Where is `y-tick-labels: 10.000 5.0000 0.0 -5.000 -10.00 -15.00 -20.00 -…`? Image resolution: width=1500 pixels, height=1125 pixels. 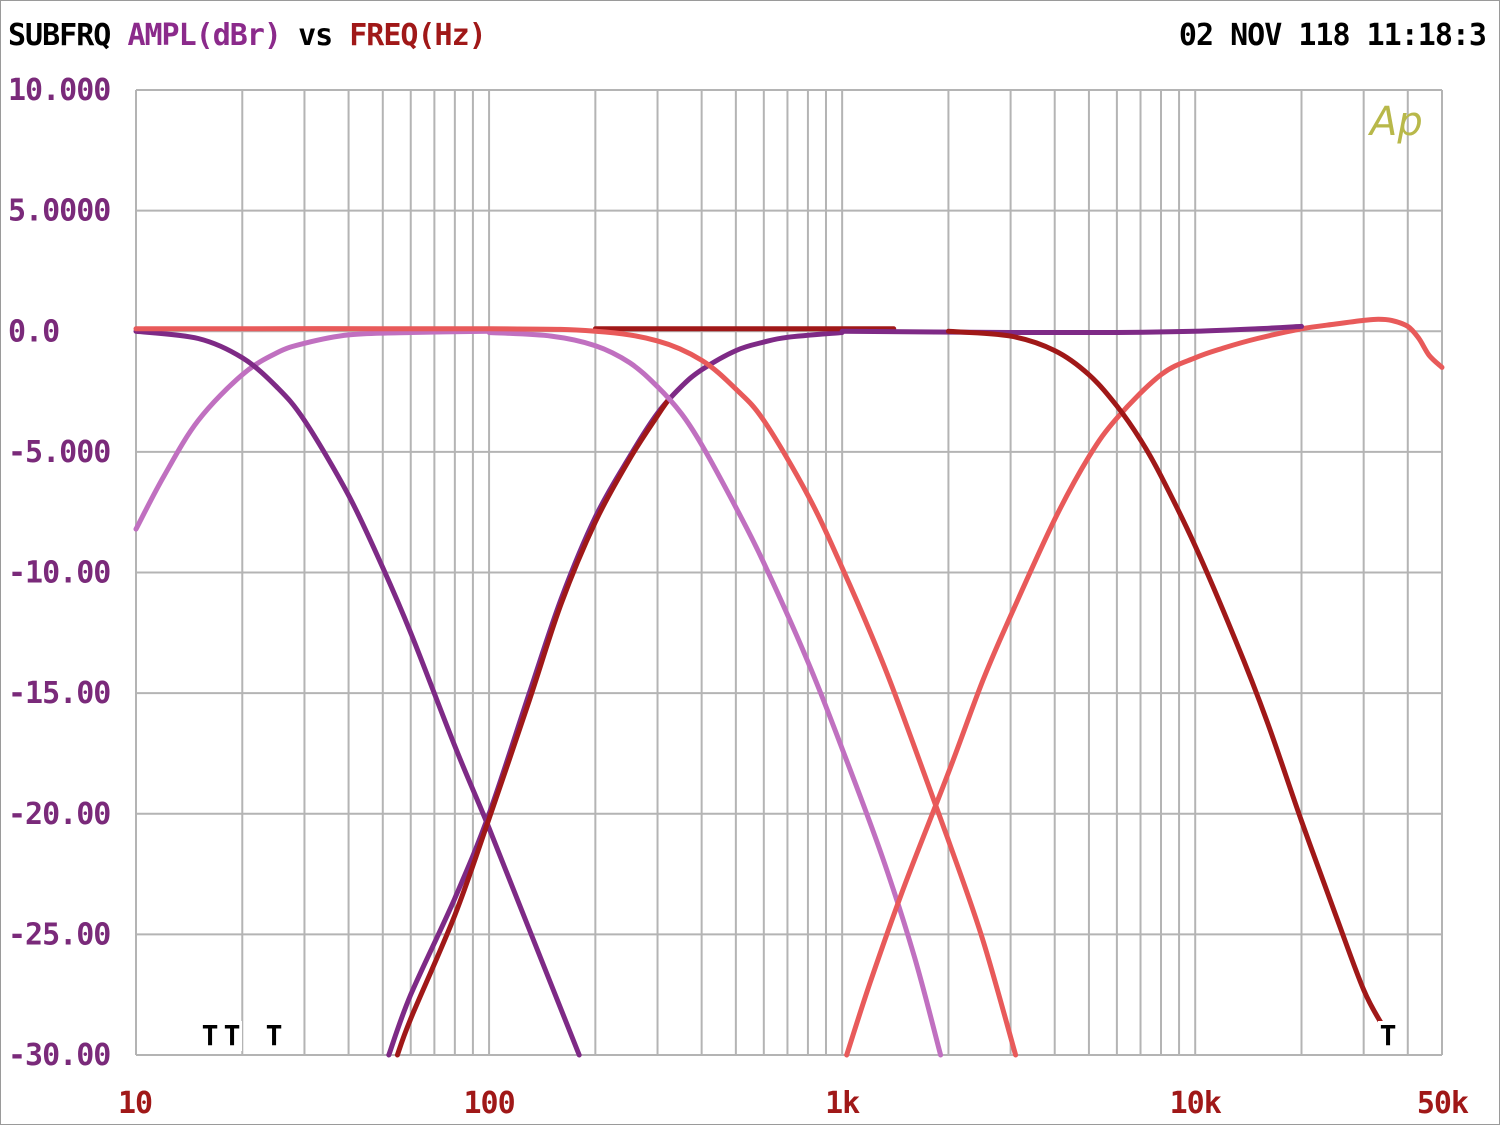 y-tick-labels: 10.000 5.0000 0.0 -5.000 -10.00 -15.00 -20.00 -… is located at coordinates (59, 573).